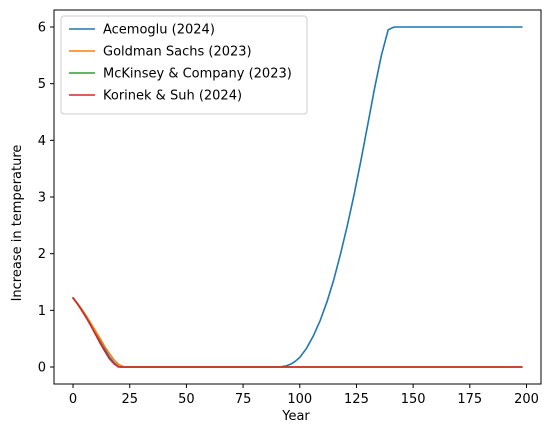 The width and height of the screenshot is (554, 432). Describe the element at coordinates (356, 399) in the screenshot. I see `x-tick-label: 125` at that location.